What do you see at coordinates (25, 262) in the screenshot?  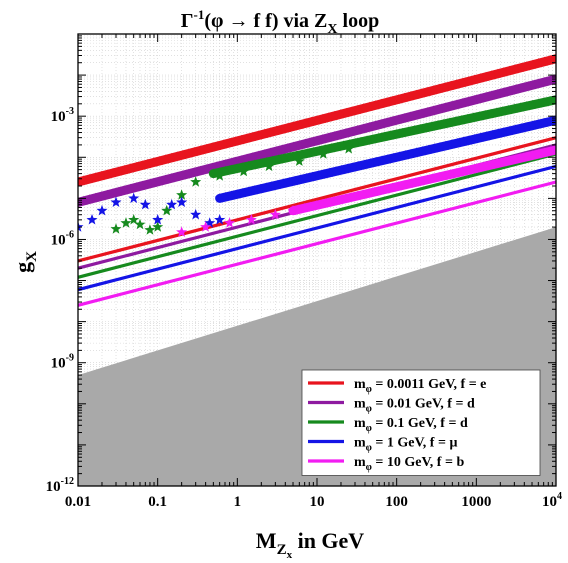 I see `svg-text: gX` at bounding box center [25, 262].